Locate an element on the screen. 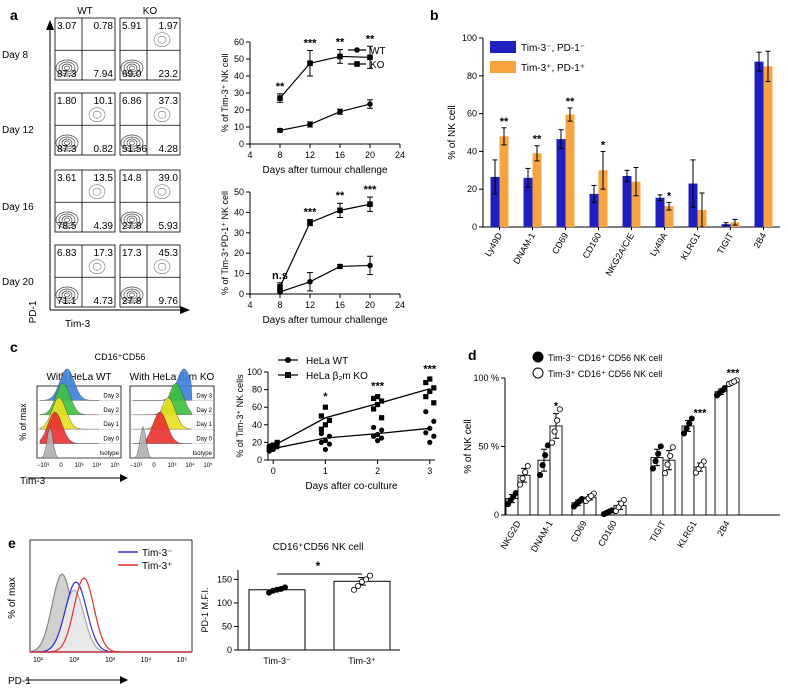 The width and height of the screenshot is (788, 696). flow-col-header-wt: WT is located at coordinates (85, 11).